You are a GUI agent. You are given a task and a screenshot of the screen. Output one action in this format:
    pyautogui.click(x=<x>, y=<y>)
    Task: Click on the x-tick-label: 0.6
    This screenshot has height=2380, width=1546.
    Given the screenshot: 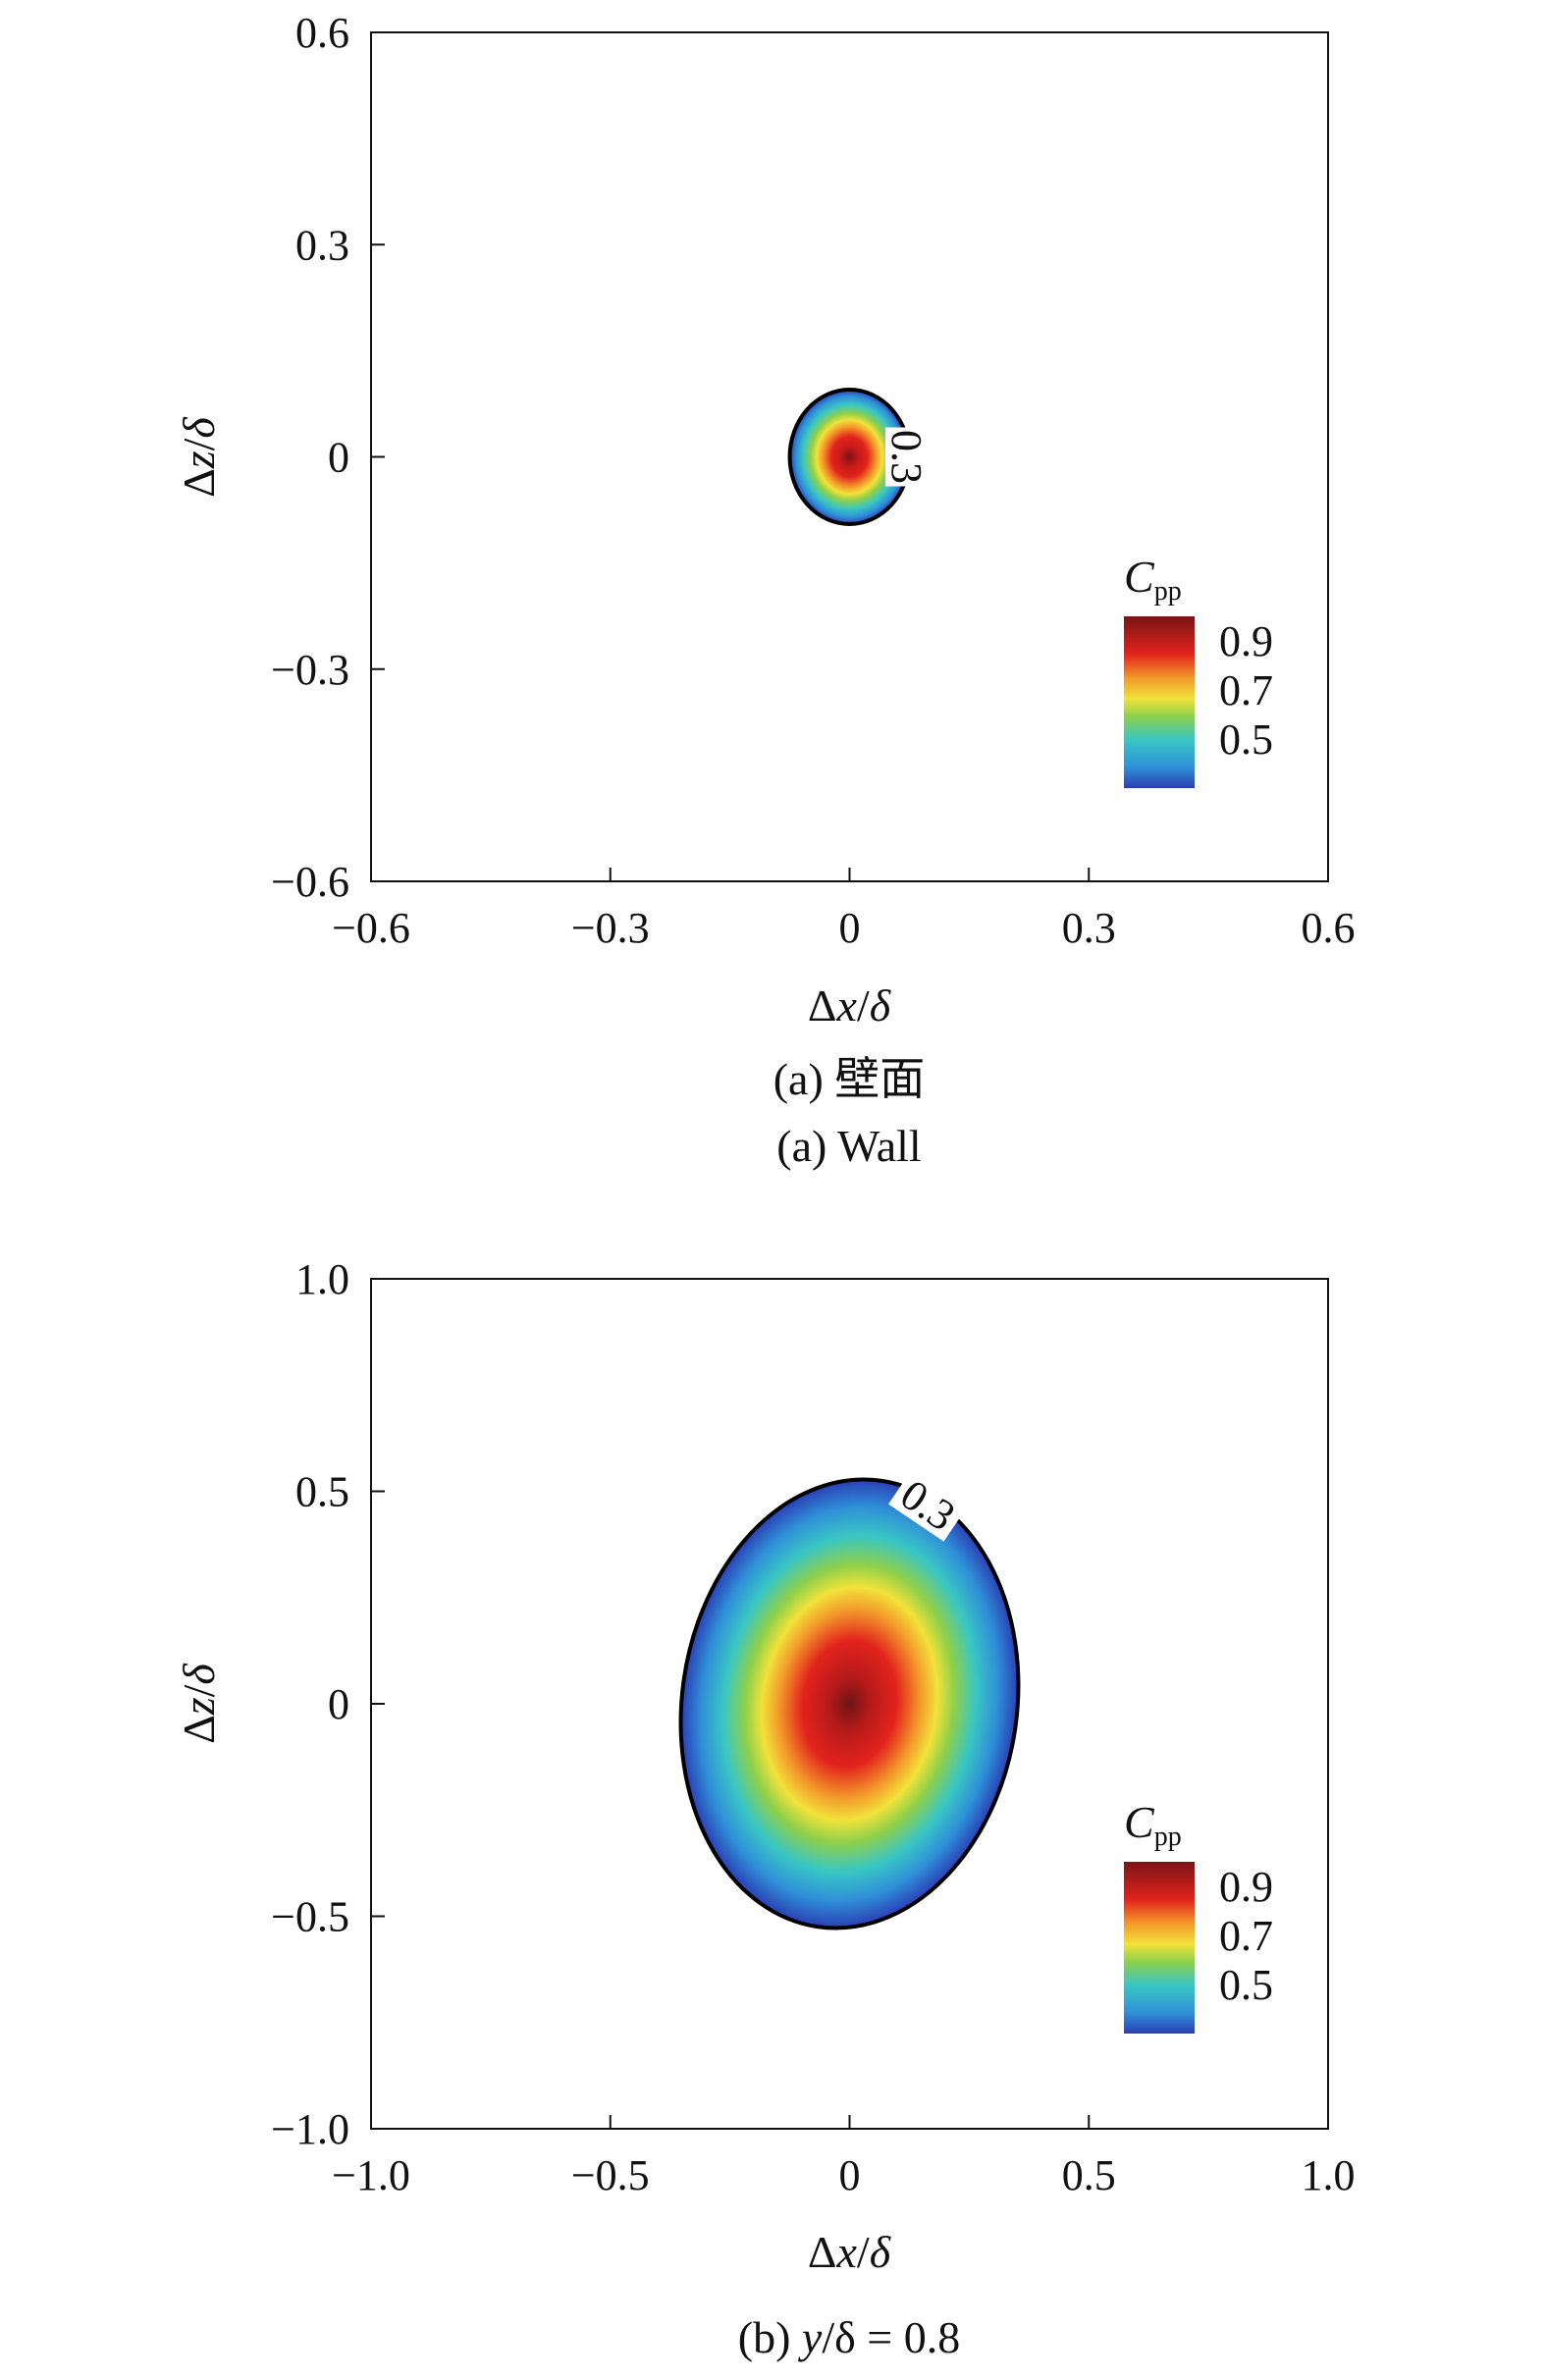 What is the action you would take?
    pyautogui.click(x=1329, y=928)
    